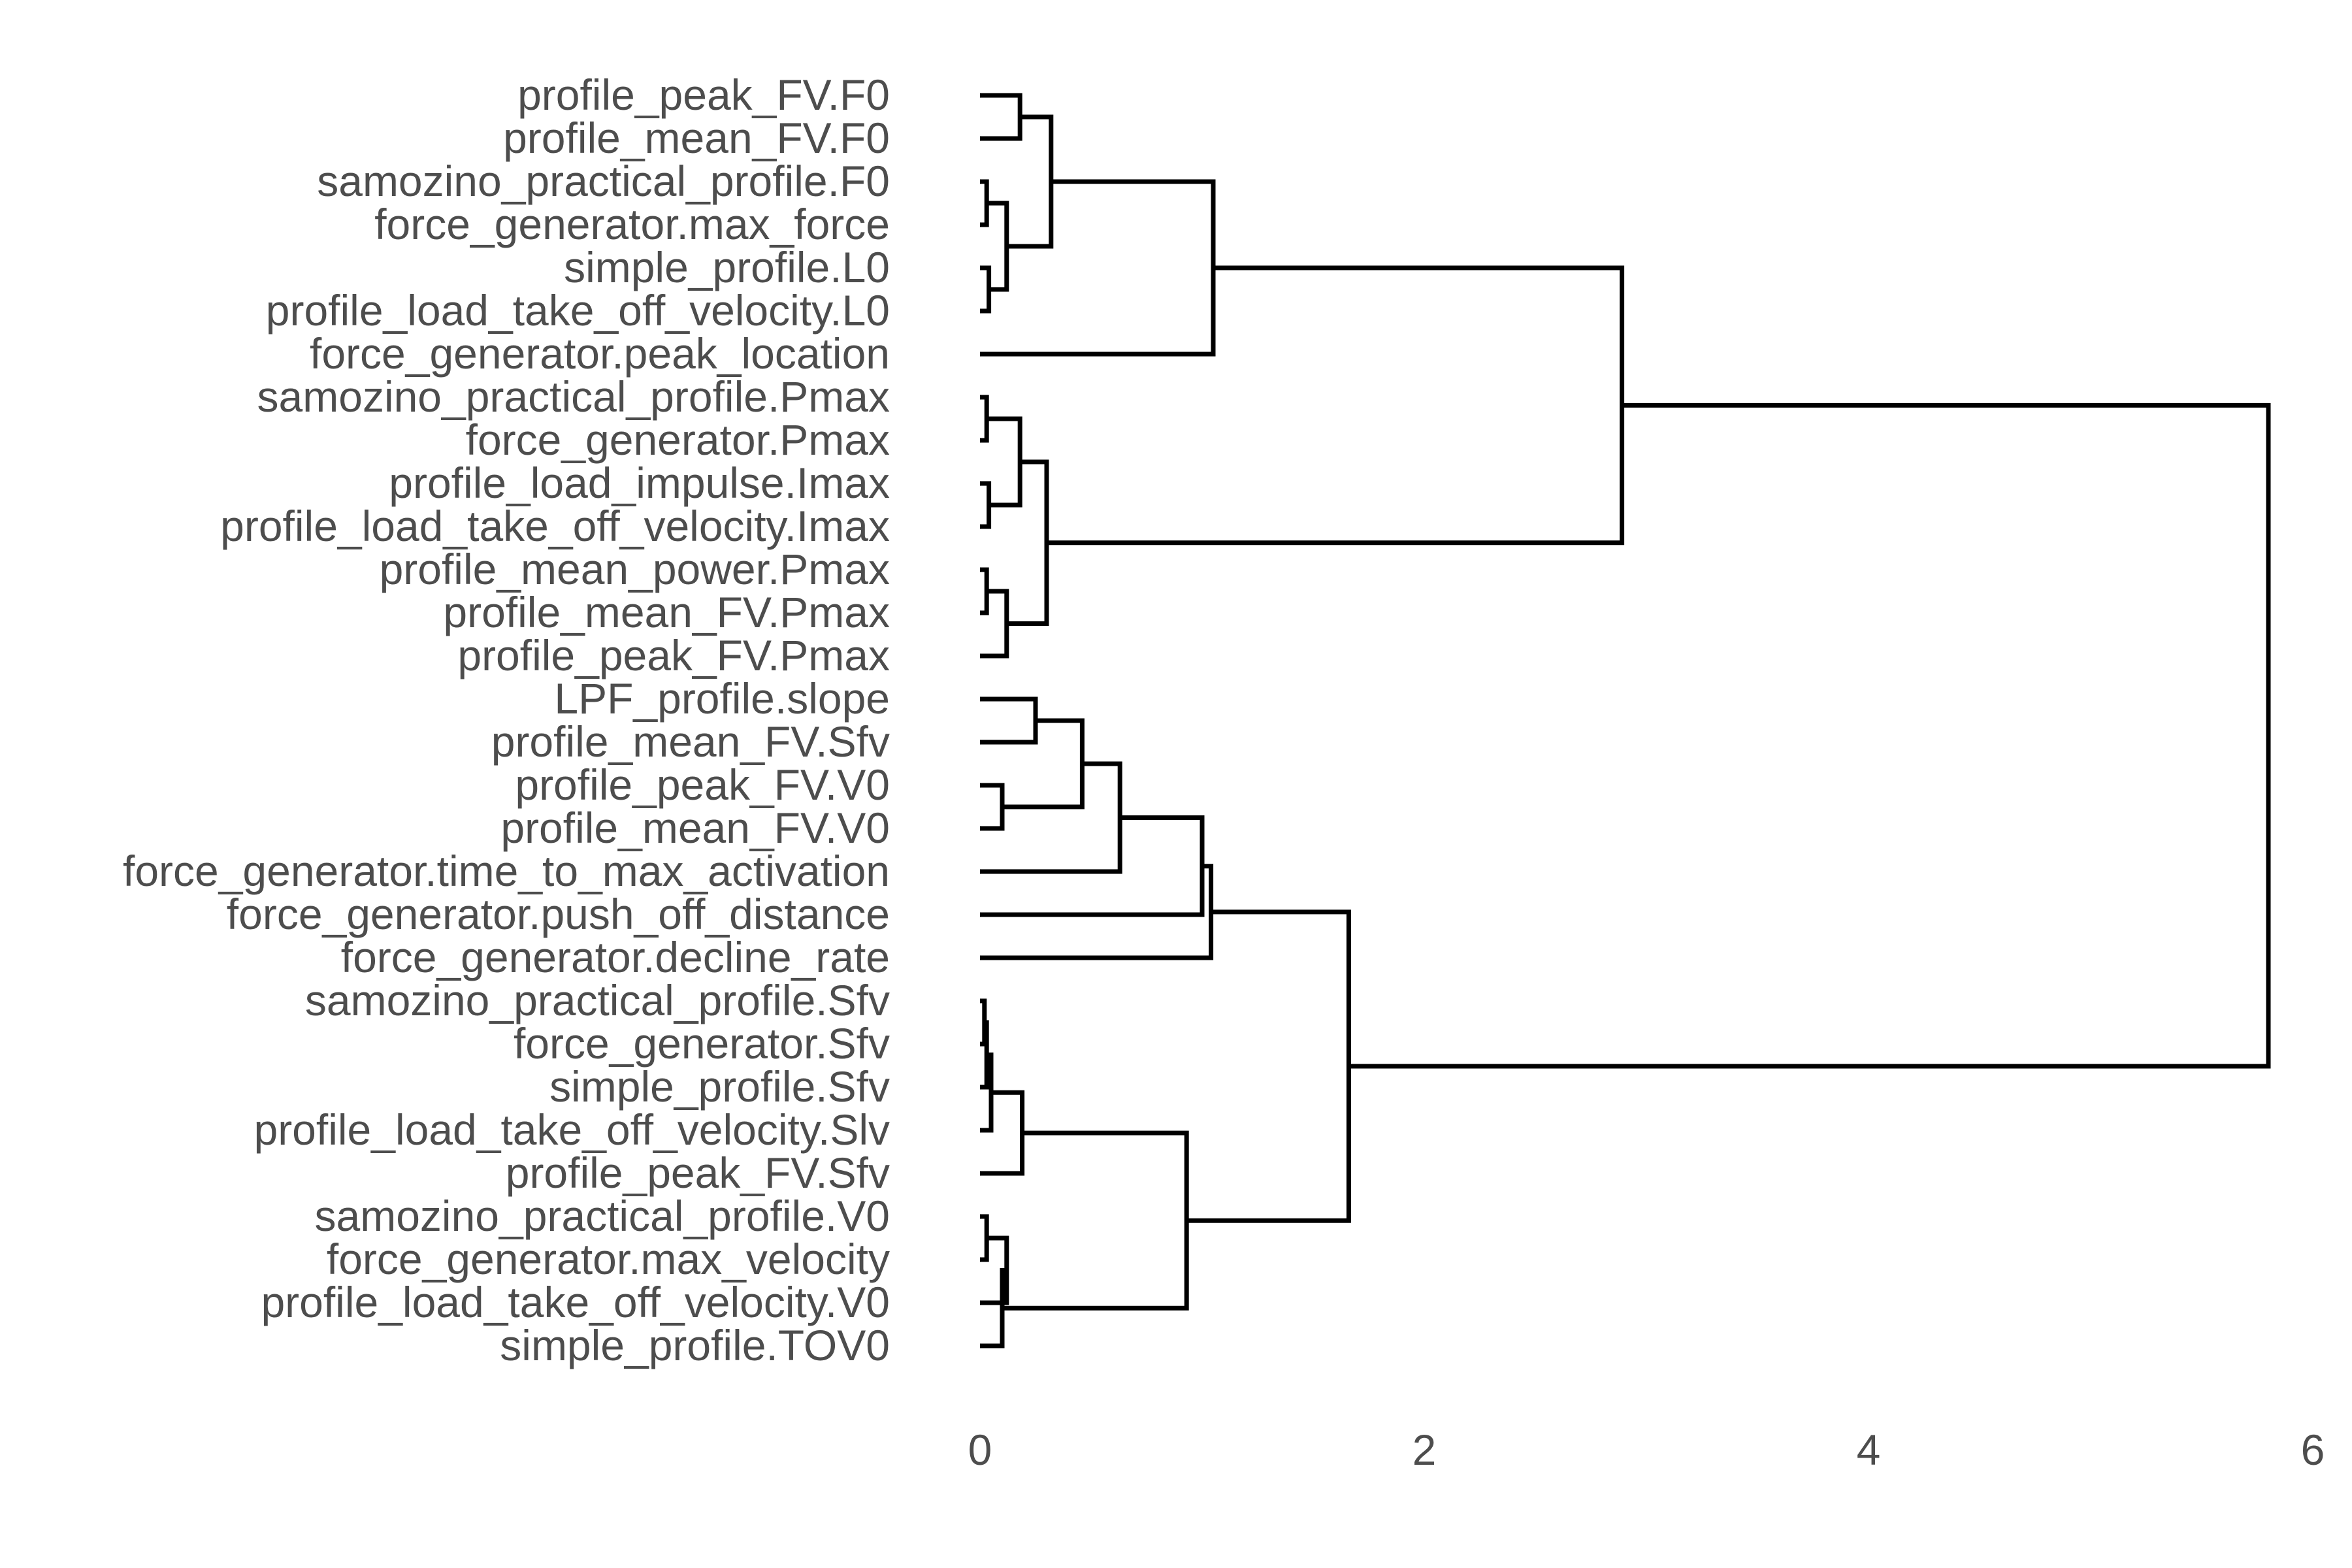  I want to click on leaf-label: simple_profile.TOV0, so click(695, 1345).